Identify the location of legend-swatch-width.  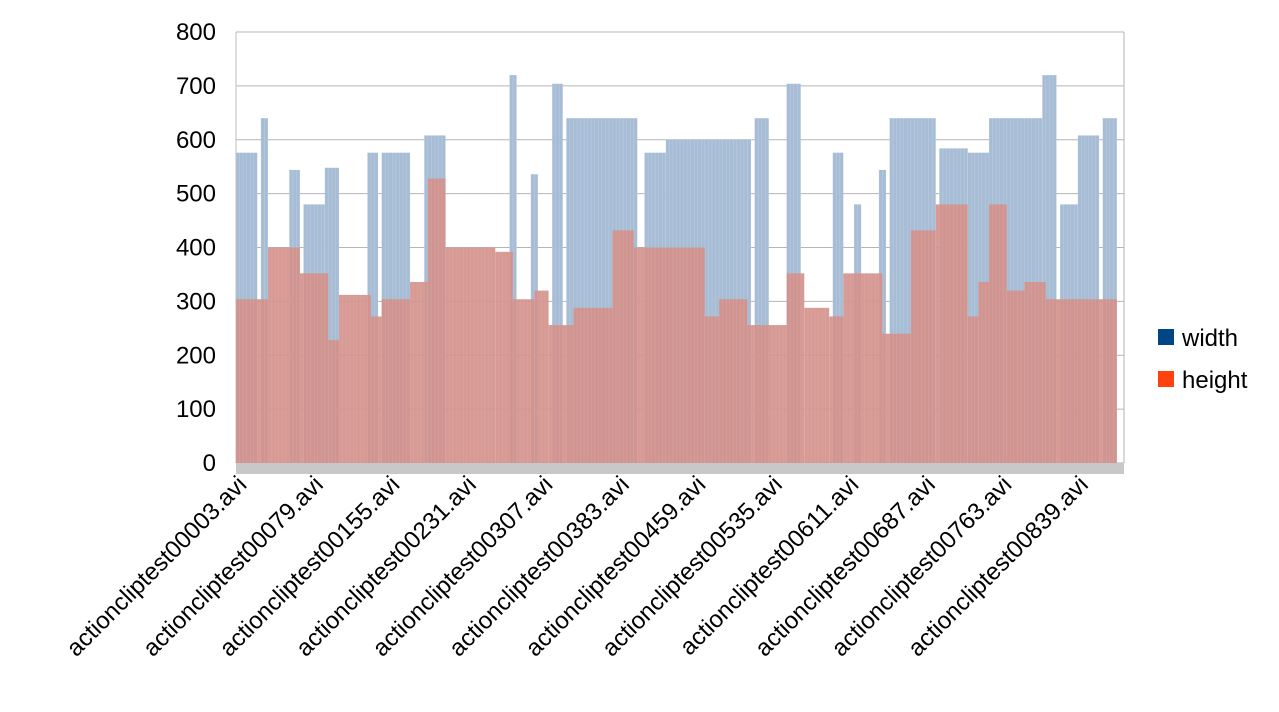
(1166, 337).